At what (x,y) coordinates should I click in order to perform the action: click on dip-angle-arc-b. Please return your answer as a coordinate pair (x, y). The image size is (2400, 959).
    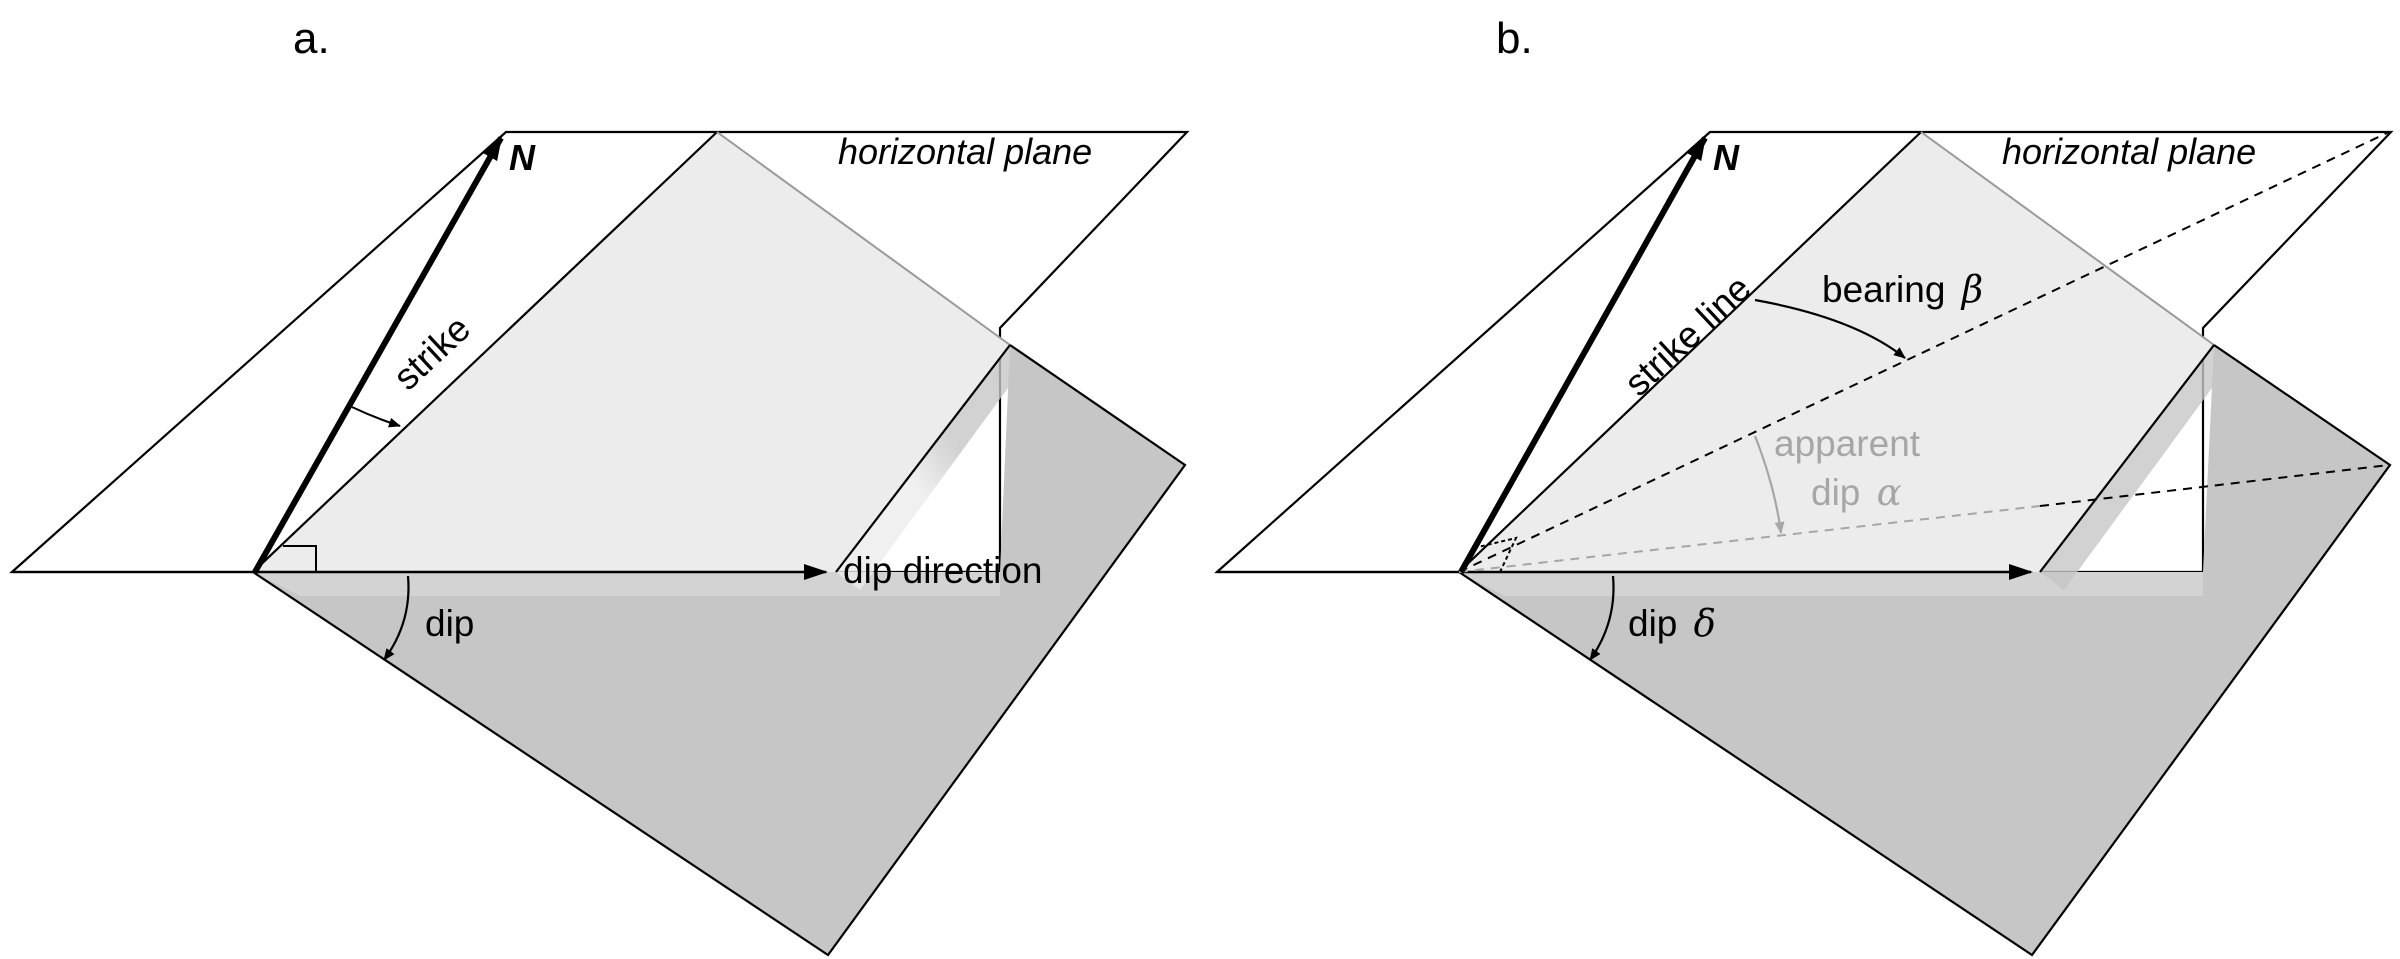
    Looking at the image, I should click on (1602, 618).